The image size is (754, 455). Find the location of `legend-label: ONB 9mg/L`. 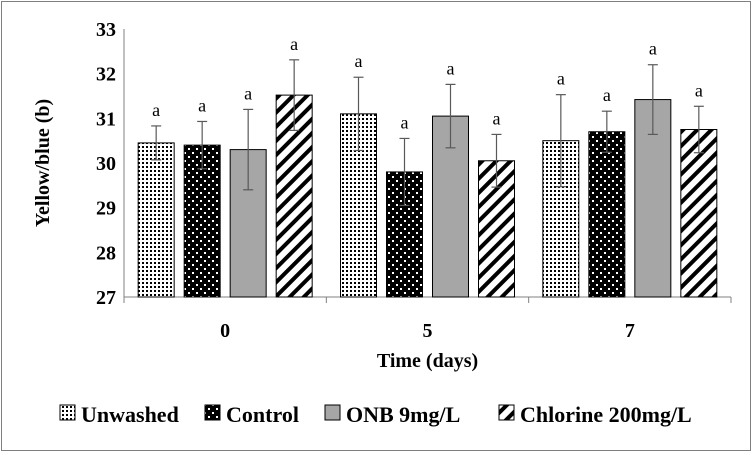

legend-label: ONB 9mg/L is located at coordinates (403, 414).